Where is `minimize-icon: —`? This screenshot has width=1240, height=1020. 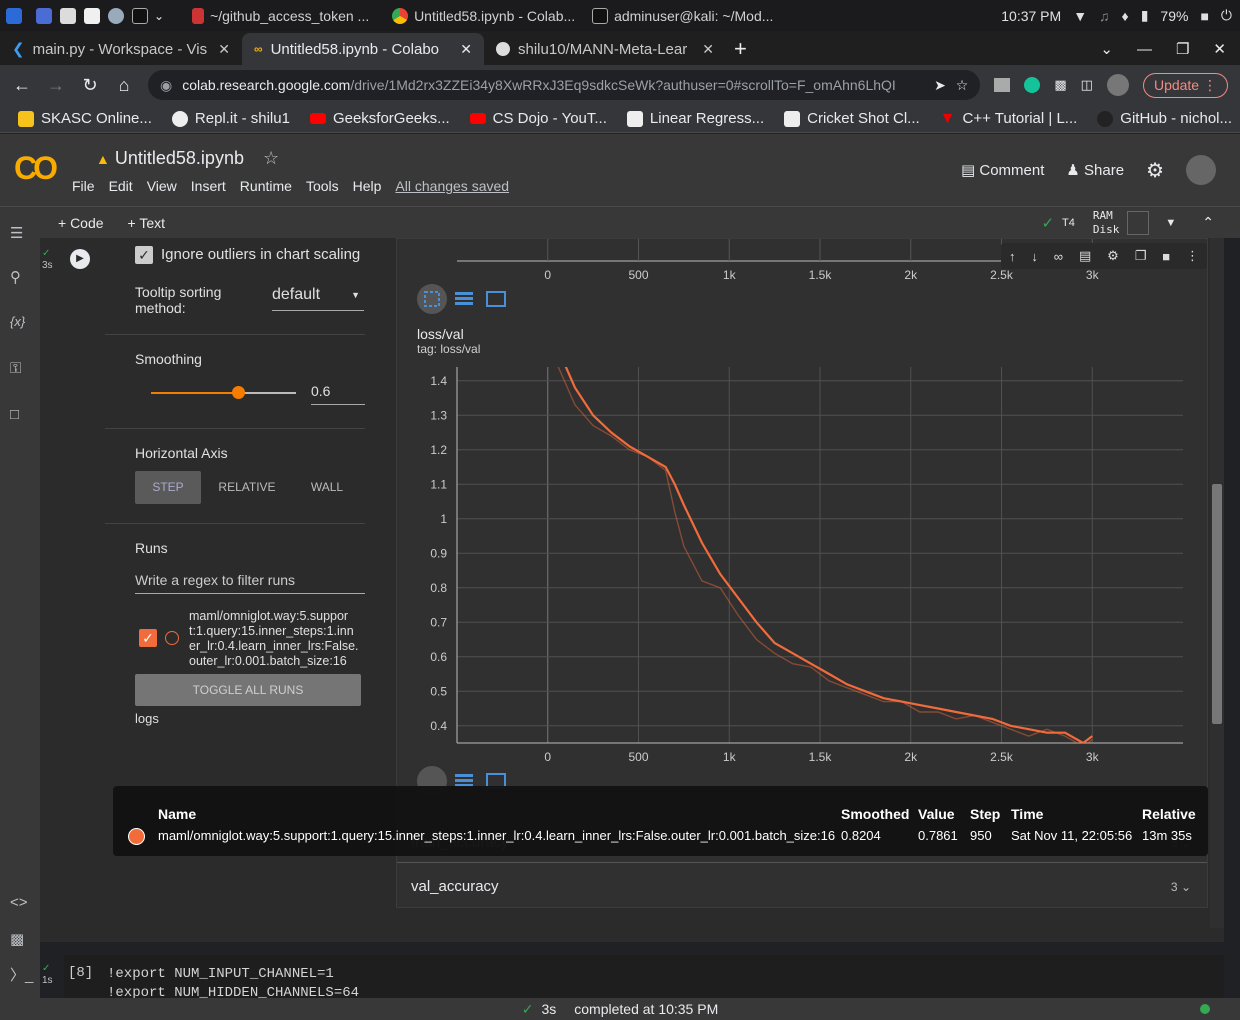 minimize-icon: — is located at coordinates (1144, 49).